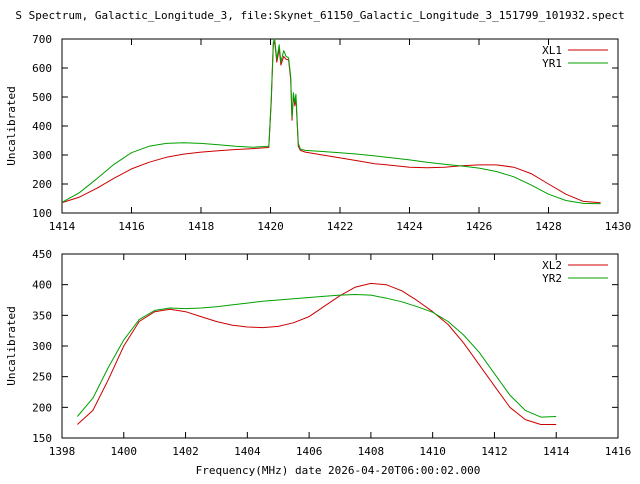 Image resolution: width=640 pixels, height=484 pixels. Describe the element at coordinates (340, 226) in the screenshot. I see `x-tick-label: 1422` at that location.